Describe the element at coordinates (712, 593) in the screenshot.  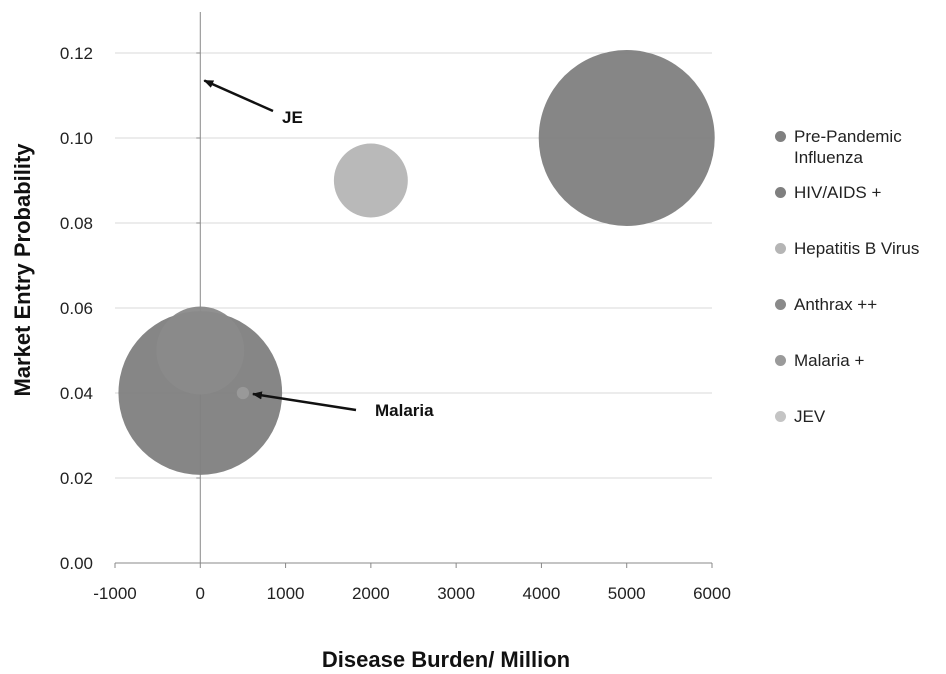
I see `x-tick-label: 6000` at that location.